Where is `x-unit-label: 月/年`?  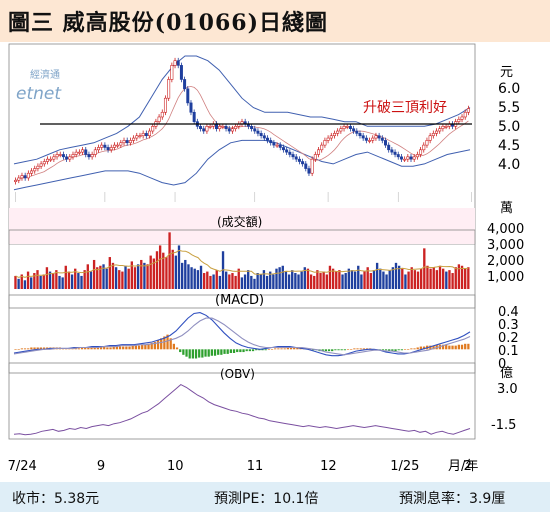 x-unit-label: 月/年 is located at coordinates (463, 466).